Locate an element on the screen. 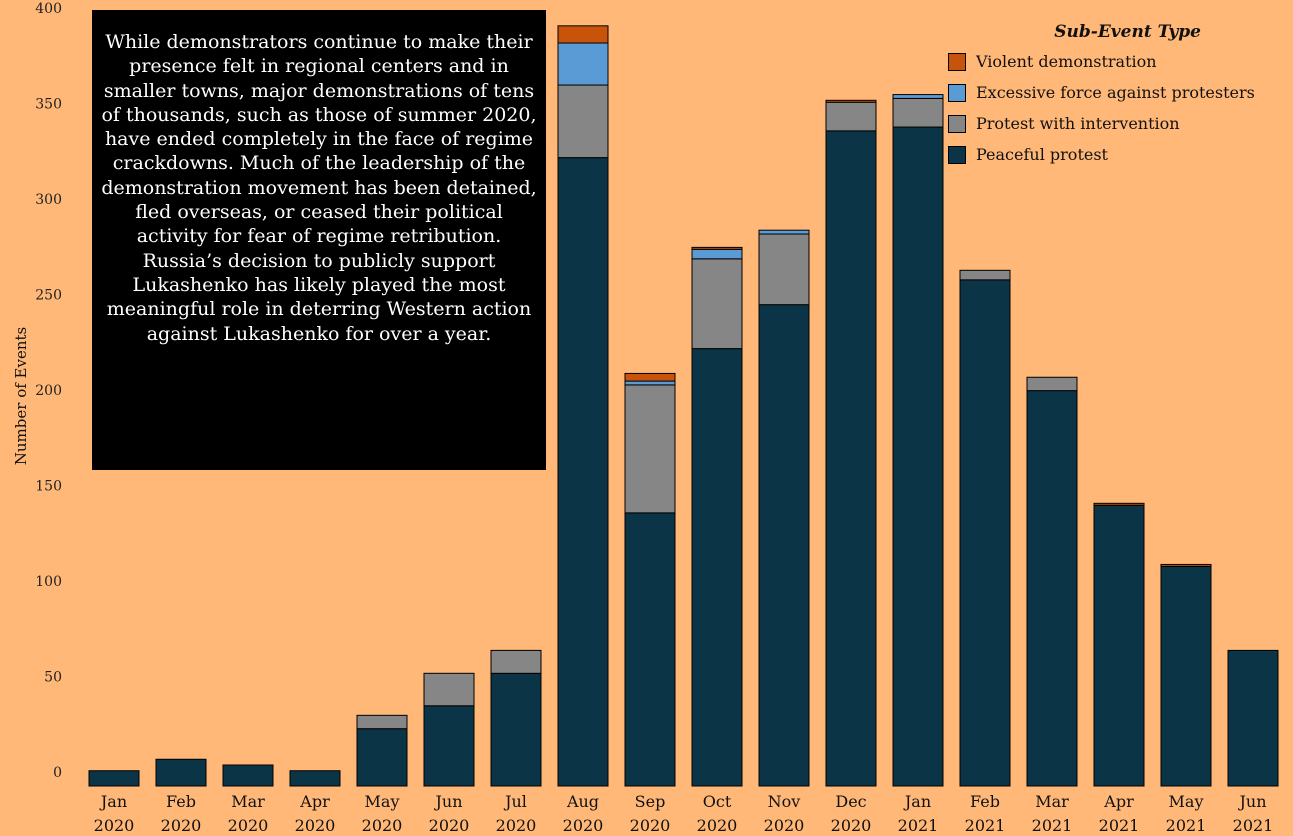  y-tick-label: 350 is located at coordinates (48, 105).